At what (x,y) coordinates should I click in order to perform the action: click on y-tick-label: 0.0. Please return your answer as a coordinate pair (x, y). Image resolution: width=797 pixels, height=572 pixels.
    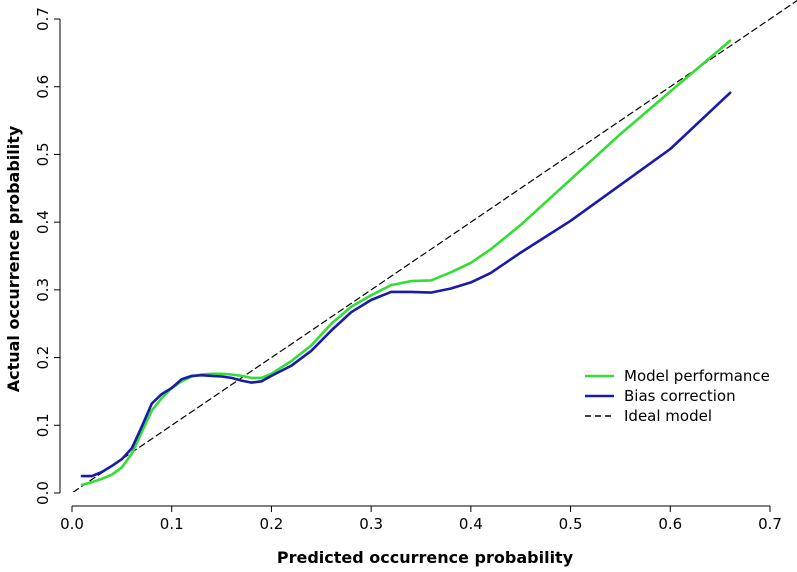
    Looking at the image, I should click on (43, 493).